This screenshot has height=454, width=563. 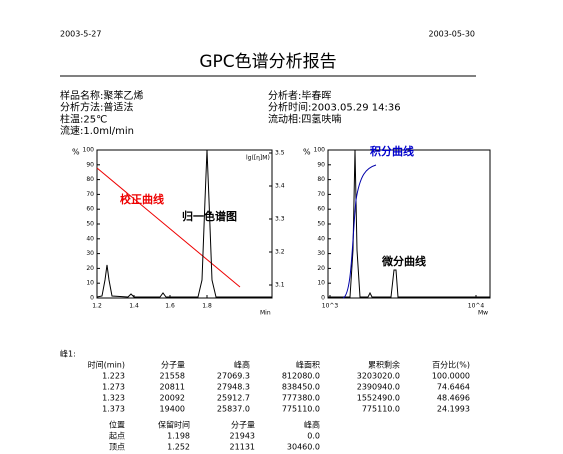 I want to click on differential-curve, so click(x=409, y=223).